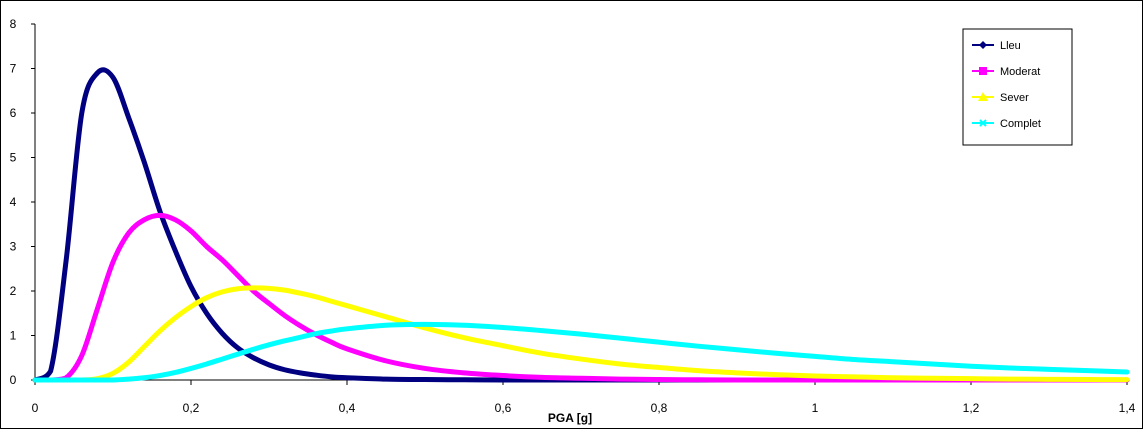  I want to click on x-tick-label: 1, so click(815, 408).